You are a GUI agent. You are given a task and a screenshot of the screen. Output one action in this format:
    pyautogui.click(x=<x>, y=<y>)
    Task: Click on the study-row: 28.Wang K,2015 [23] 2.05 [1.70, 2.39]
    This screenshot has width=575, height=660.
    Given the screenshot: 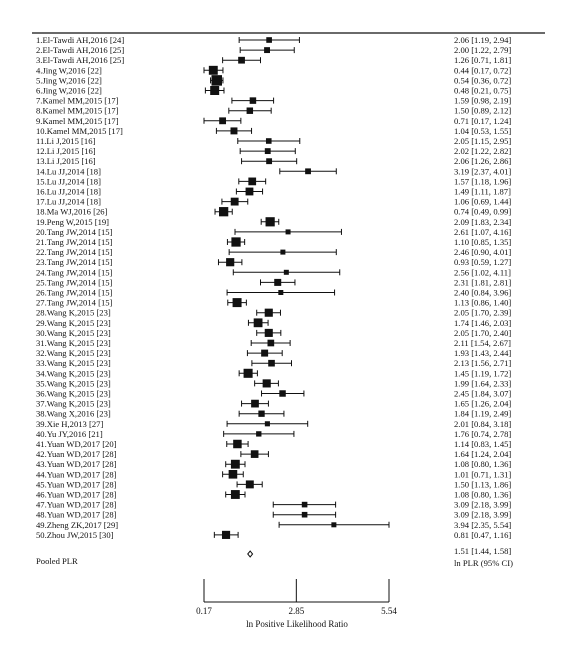 What is the action you would take?
    pyautogui.click(x=273, y=313)
    